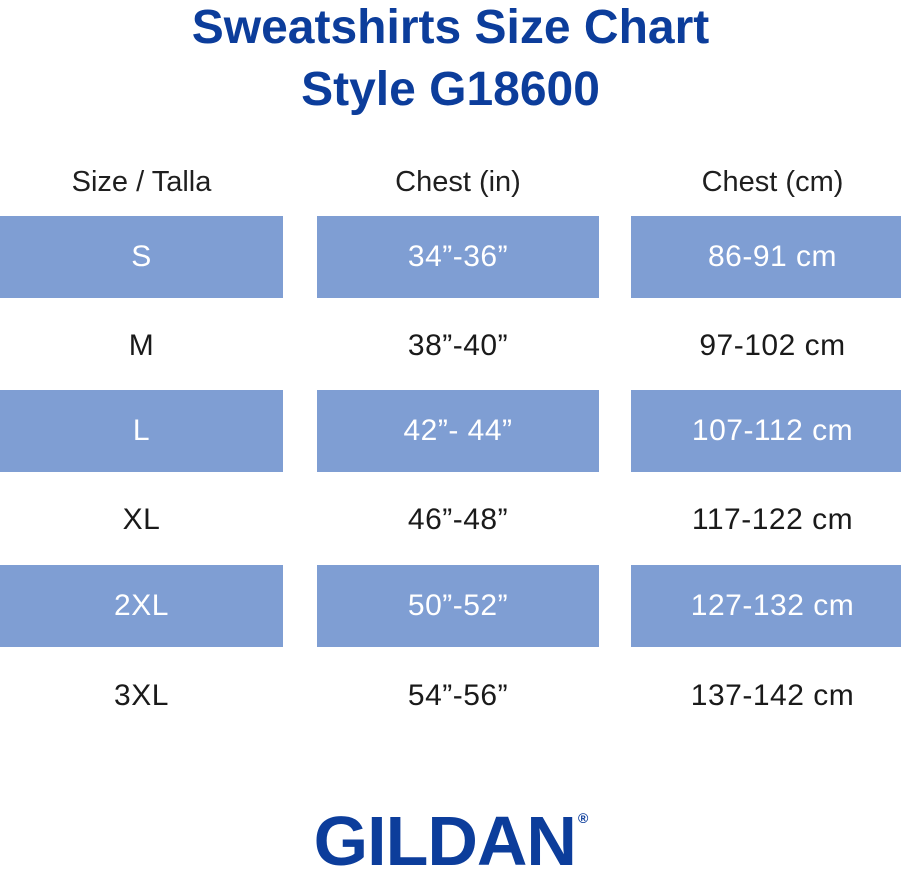 The width and height of the screenshot is (901, 881). I want to click on column-header-size: Size / Talla, so click(141, 182).